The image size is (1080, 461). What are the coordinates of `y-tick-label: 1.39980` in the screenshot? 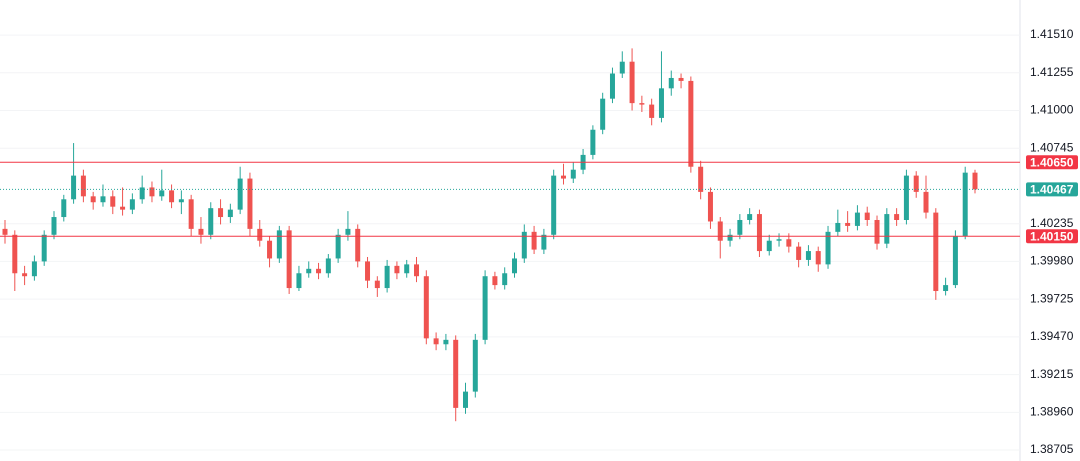 It's located at (1052, 261).